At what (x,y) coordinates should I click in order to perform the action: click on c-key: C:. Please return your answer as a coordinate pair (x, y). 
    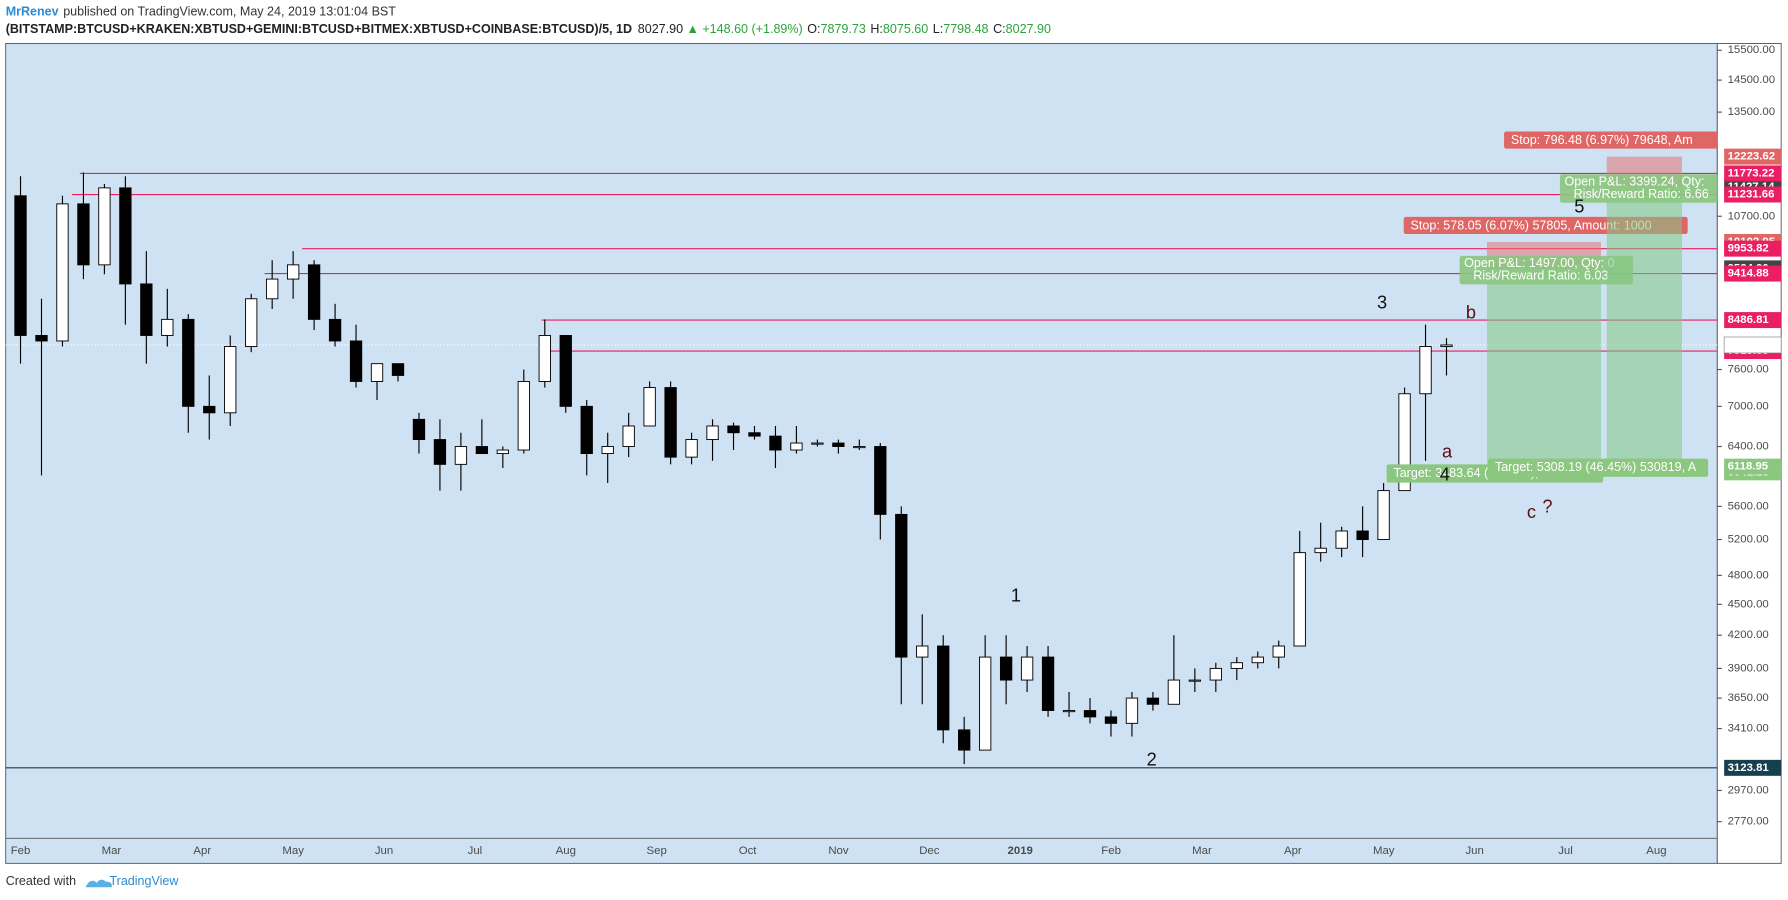
    Looking at the image, I should click on (999, 29).